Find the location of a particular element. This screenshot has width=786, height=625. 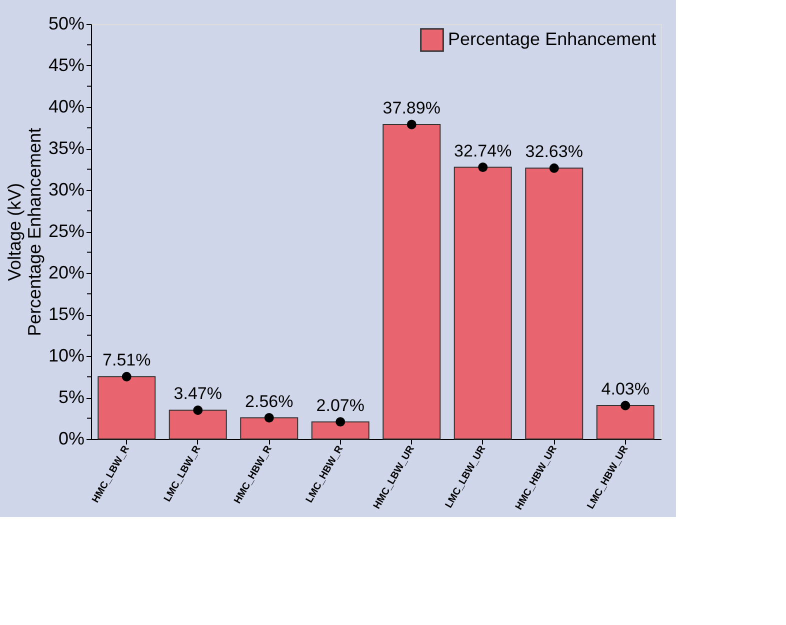

data-label: 2.07% is located at coordinates (340, 405).